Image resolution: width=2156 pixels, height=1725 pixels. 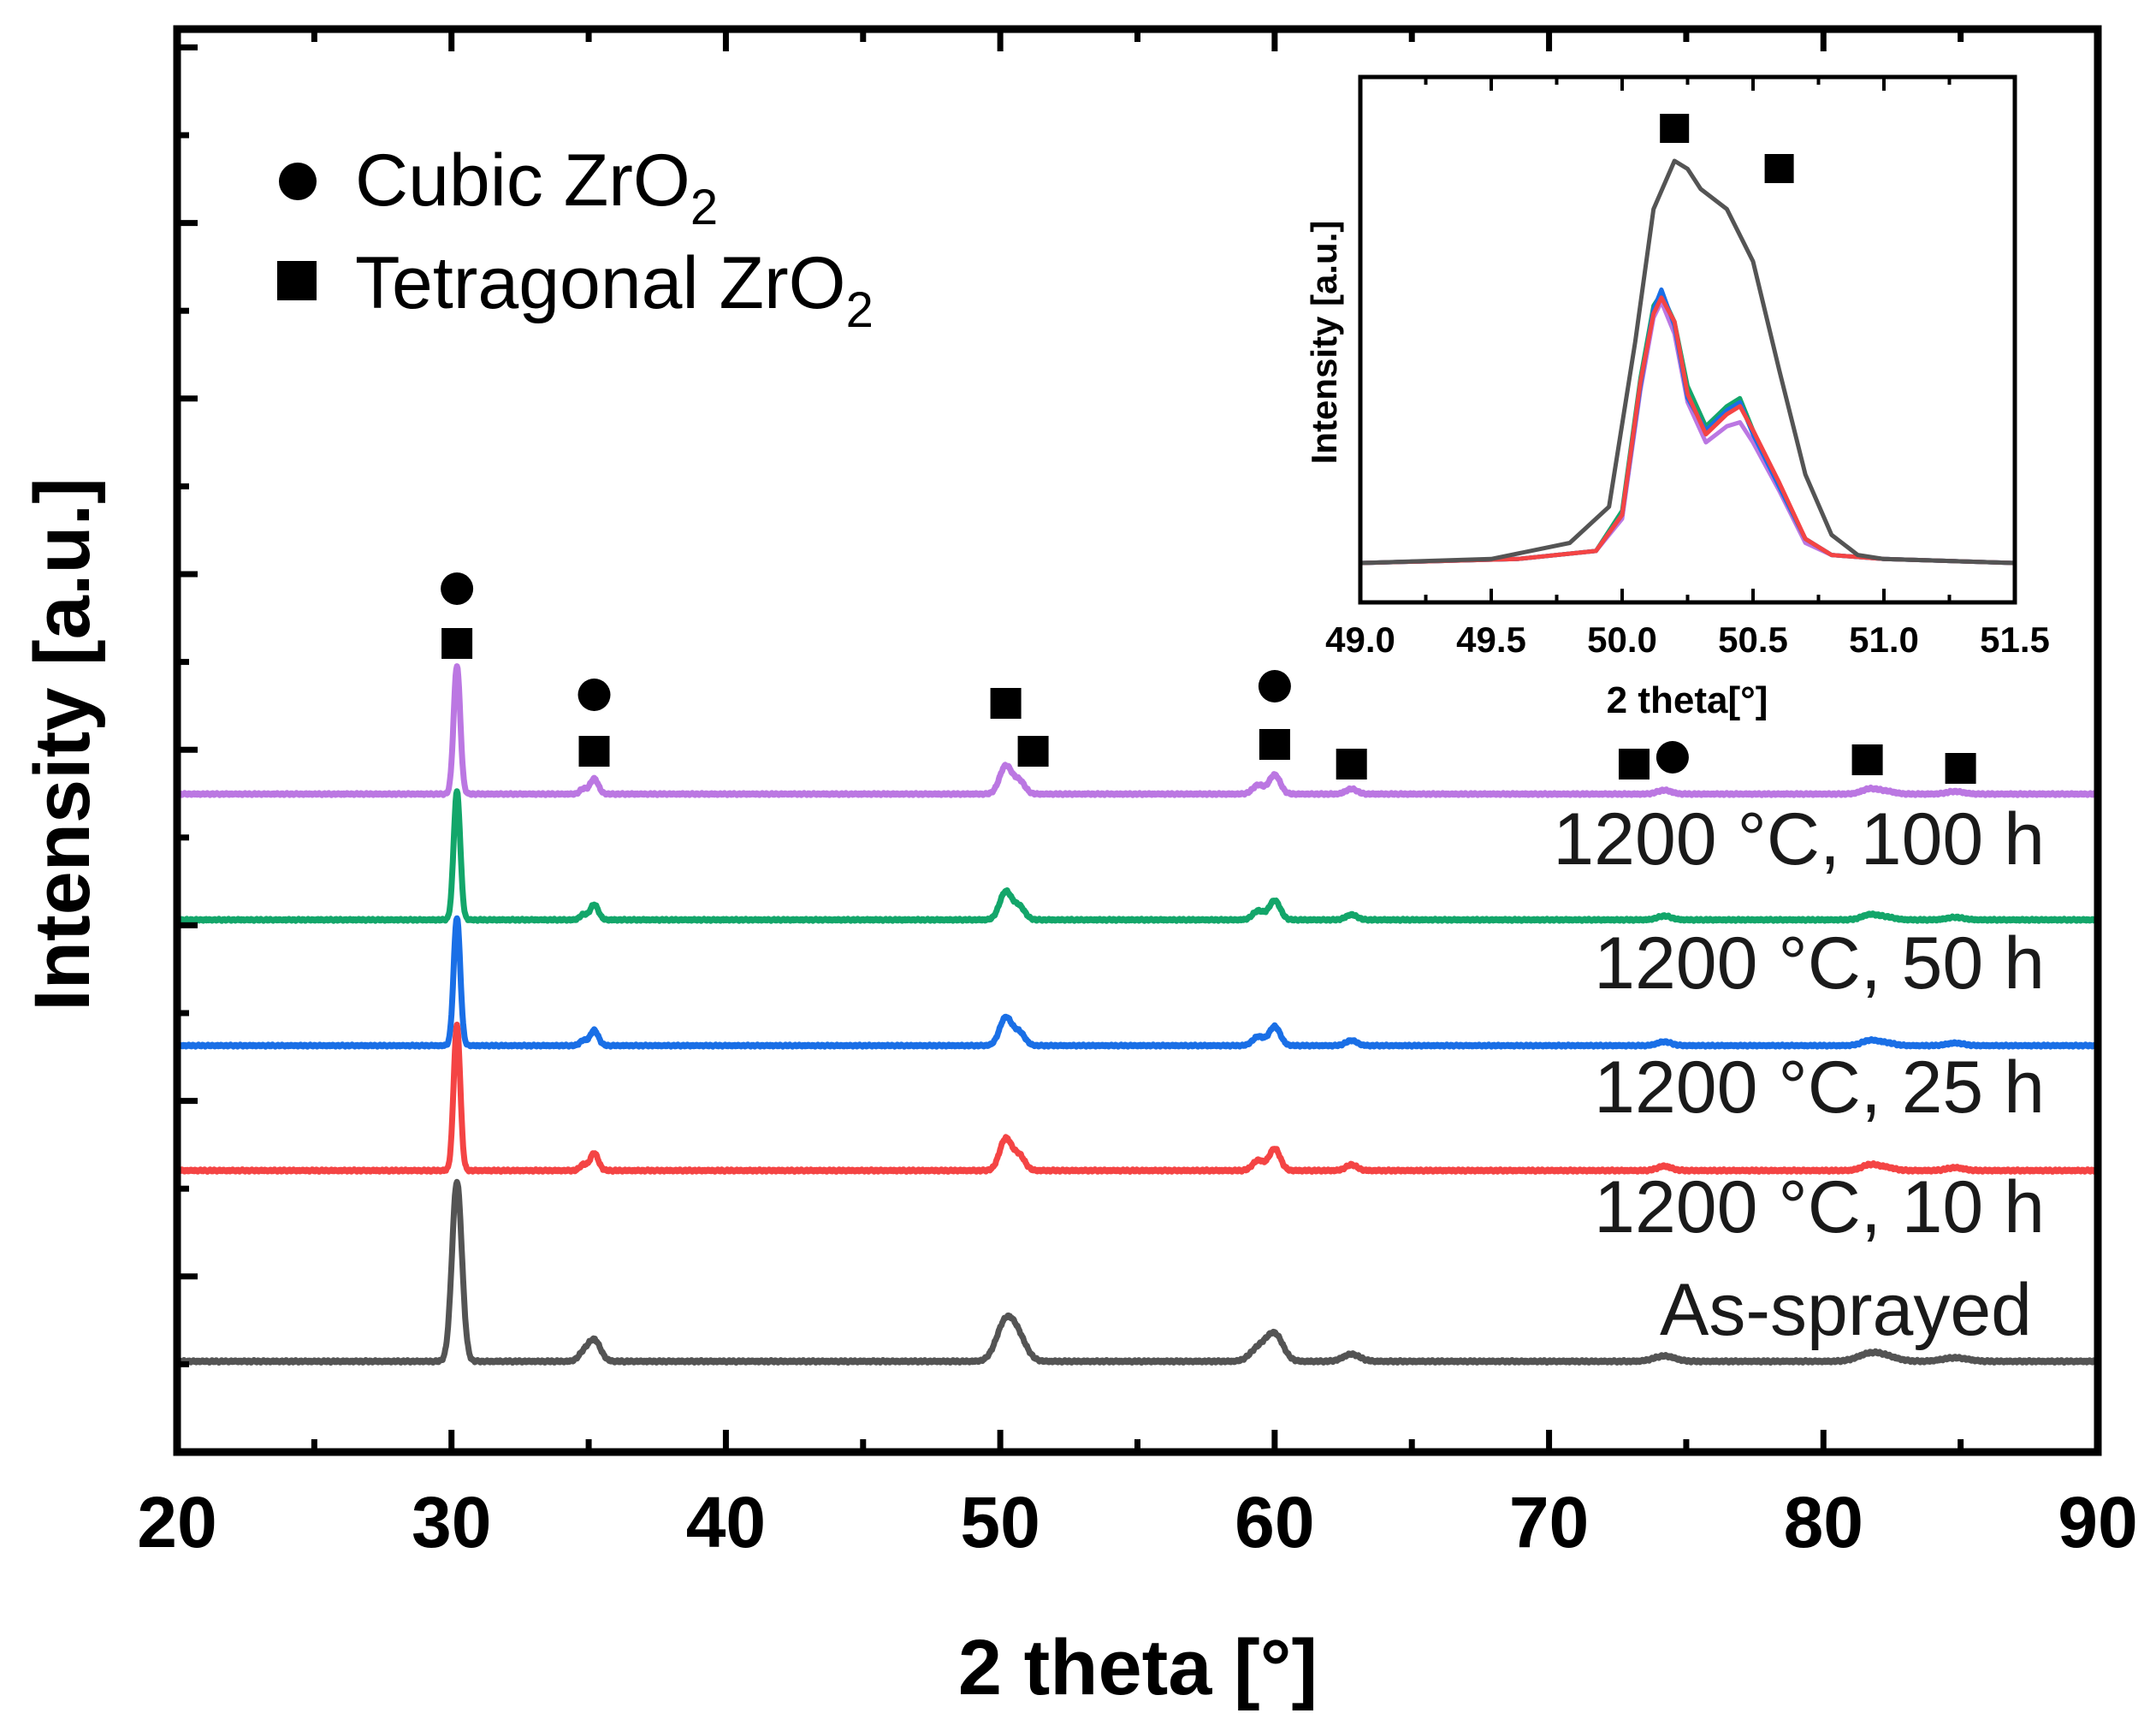 What do you see at coordinates (2097, 1522) in the screenshot?
I see `x-tick-label: 90` at bounding box center [2097, 1522].